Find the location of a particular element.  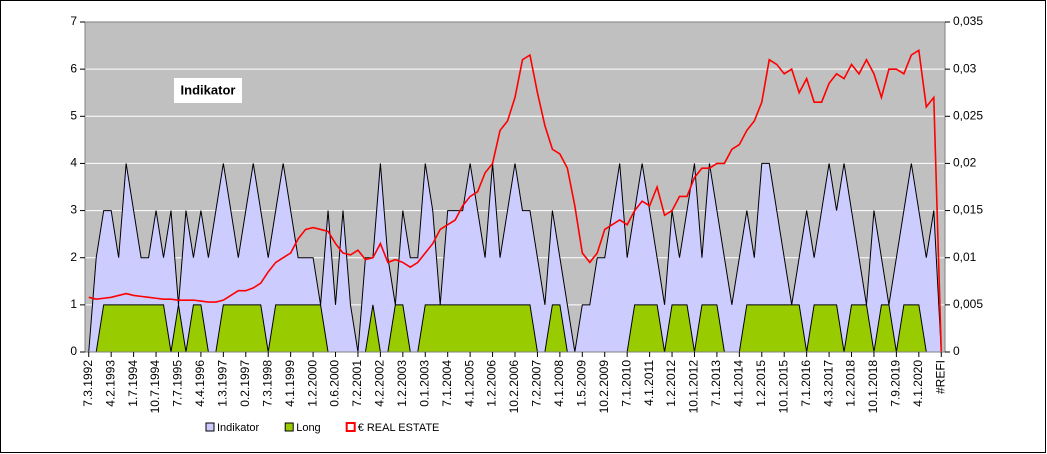

x-tick-label: 1.2.2018 is located at coordinates (851, 383).